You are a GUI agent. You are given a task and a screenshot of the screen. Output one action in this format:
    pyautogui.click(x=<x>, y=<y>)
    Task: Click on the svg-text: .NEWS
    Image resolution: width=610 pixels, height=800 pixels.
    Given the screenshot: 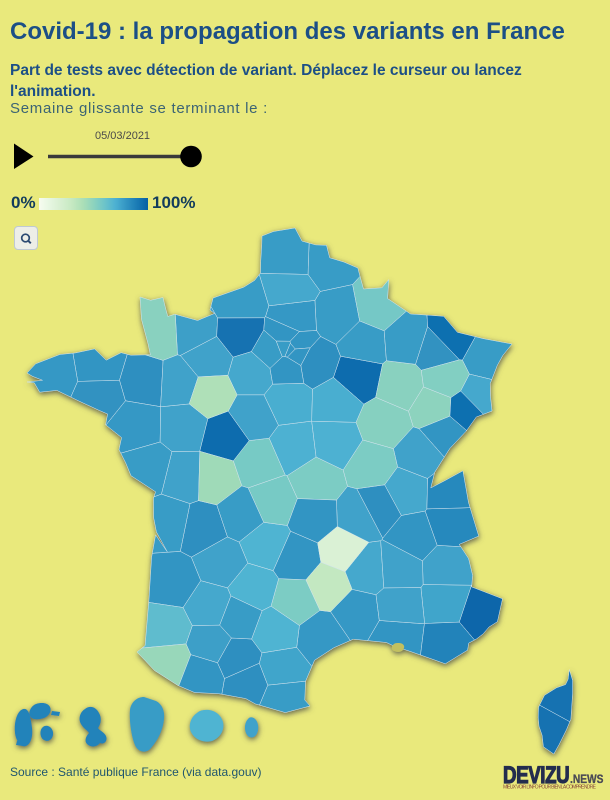 What is the action you would take?
    pyautogui.click(x=586, y=779)
    